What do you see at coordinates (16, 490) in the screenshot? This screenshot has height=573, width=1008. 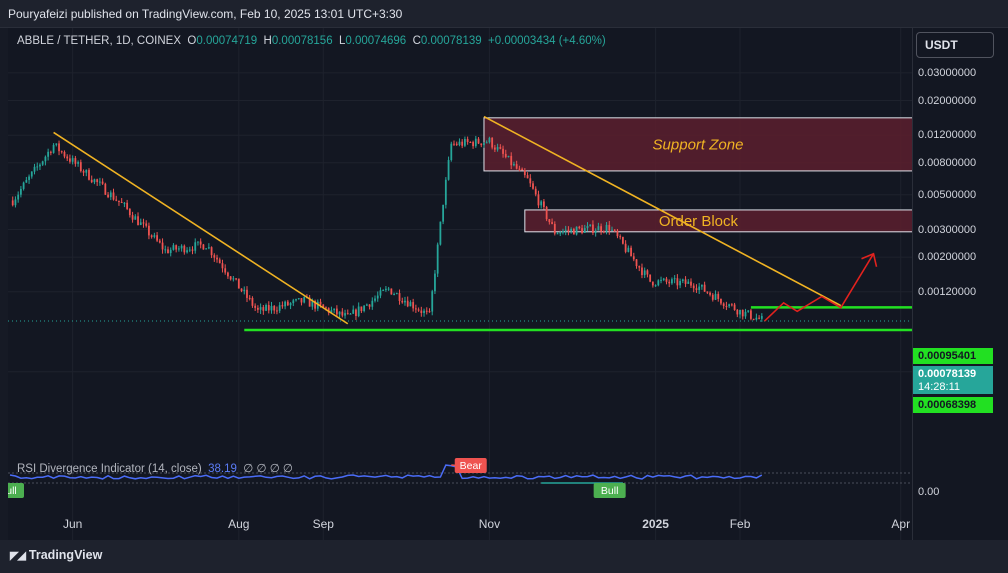 I see `bull-badge` at bounding box center [16, 490].